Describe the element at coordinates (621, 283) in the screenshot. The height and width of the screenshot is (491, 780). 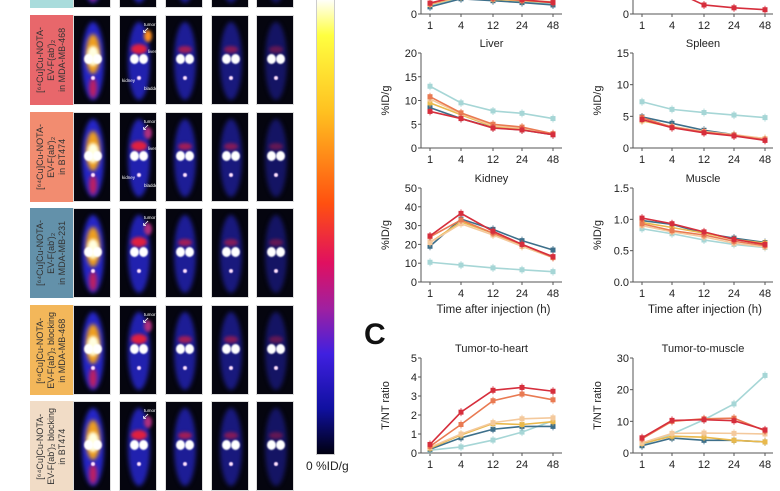
I see `y-tick-label: 0.0` at that location.